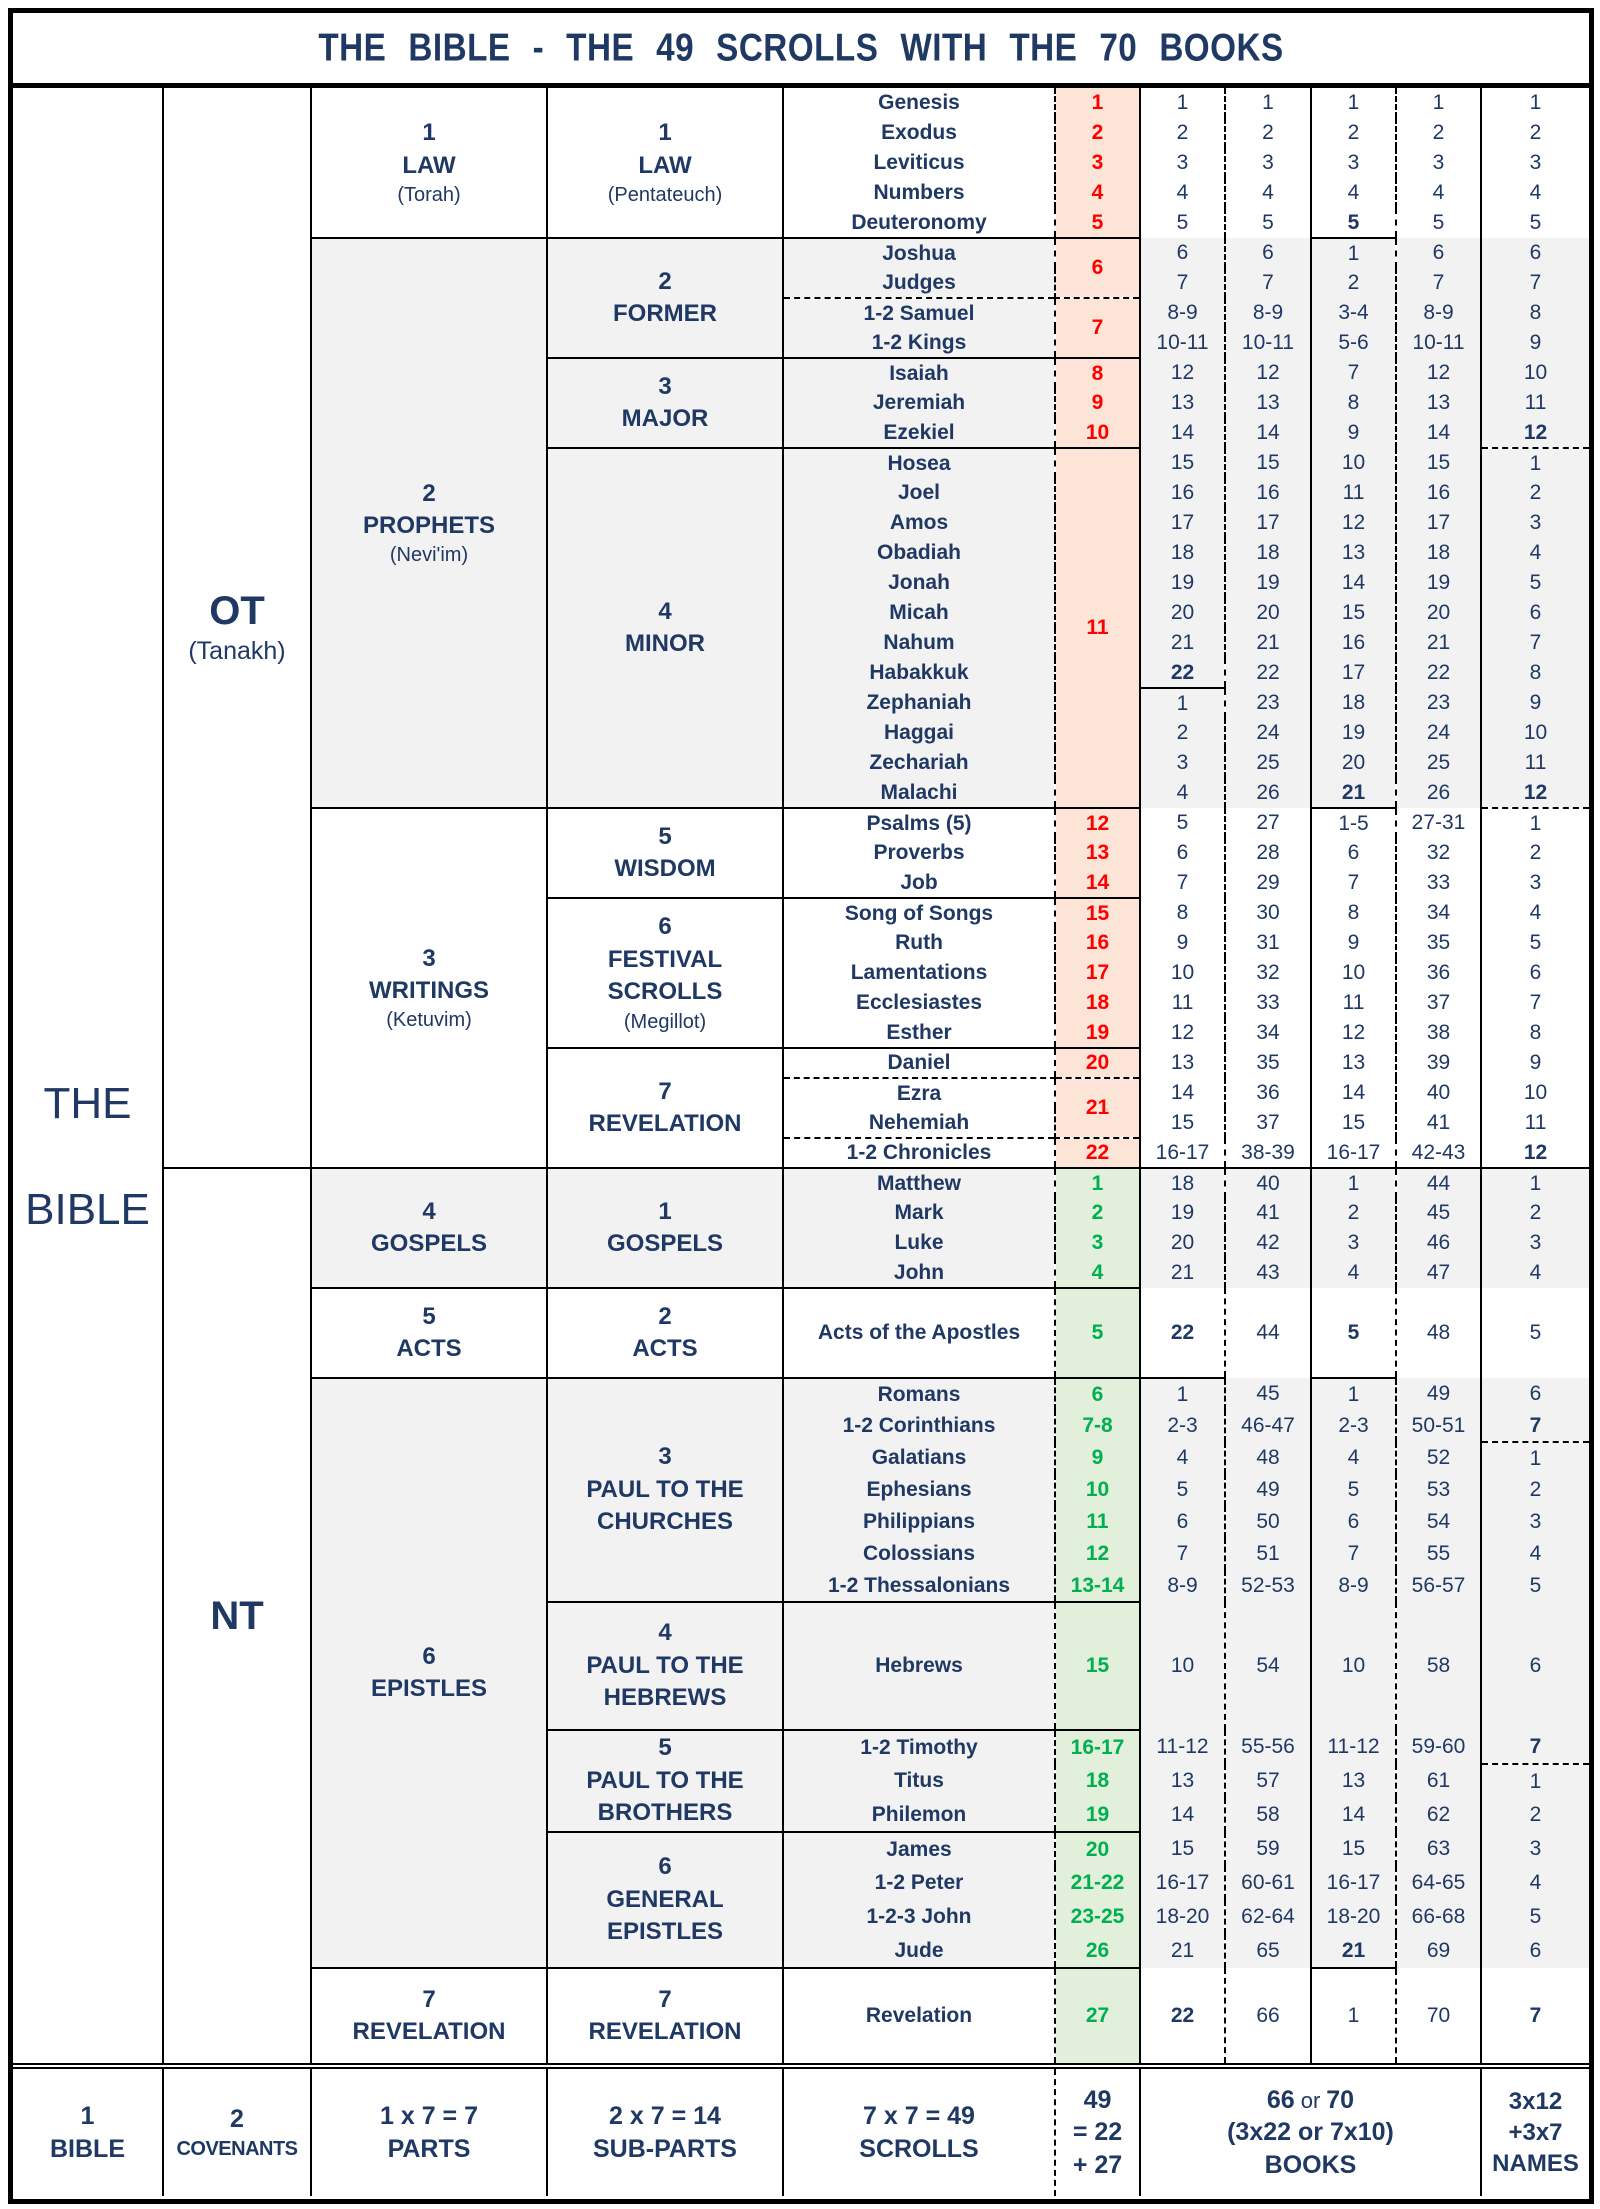 This screenshot has height=2209, width=1600. I want to click on part-cell: 7 REVELATION, so click(428, 2016).